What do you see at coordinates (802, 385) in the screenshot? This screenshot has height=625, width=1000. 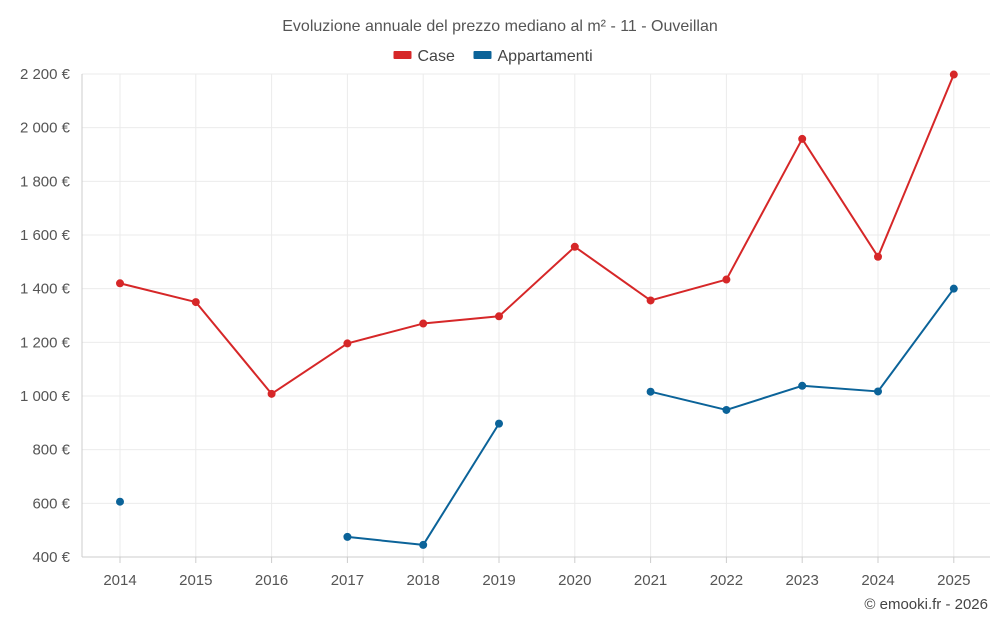 I see `data-point-appartamenti-2023` at bounding box center [802, 385].